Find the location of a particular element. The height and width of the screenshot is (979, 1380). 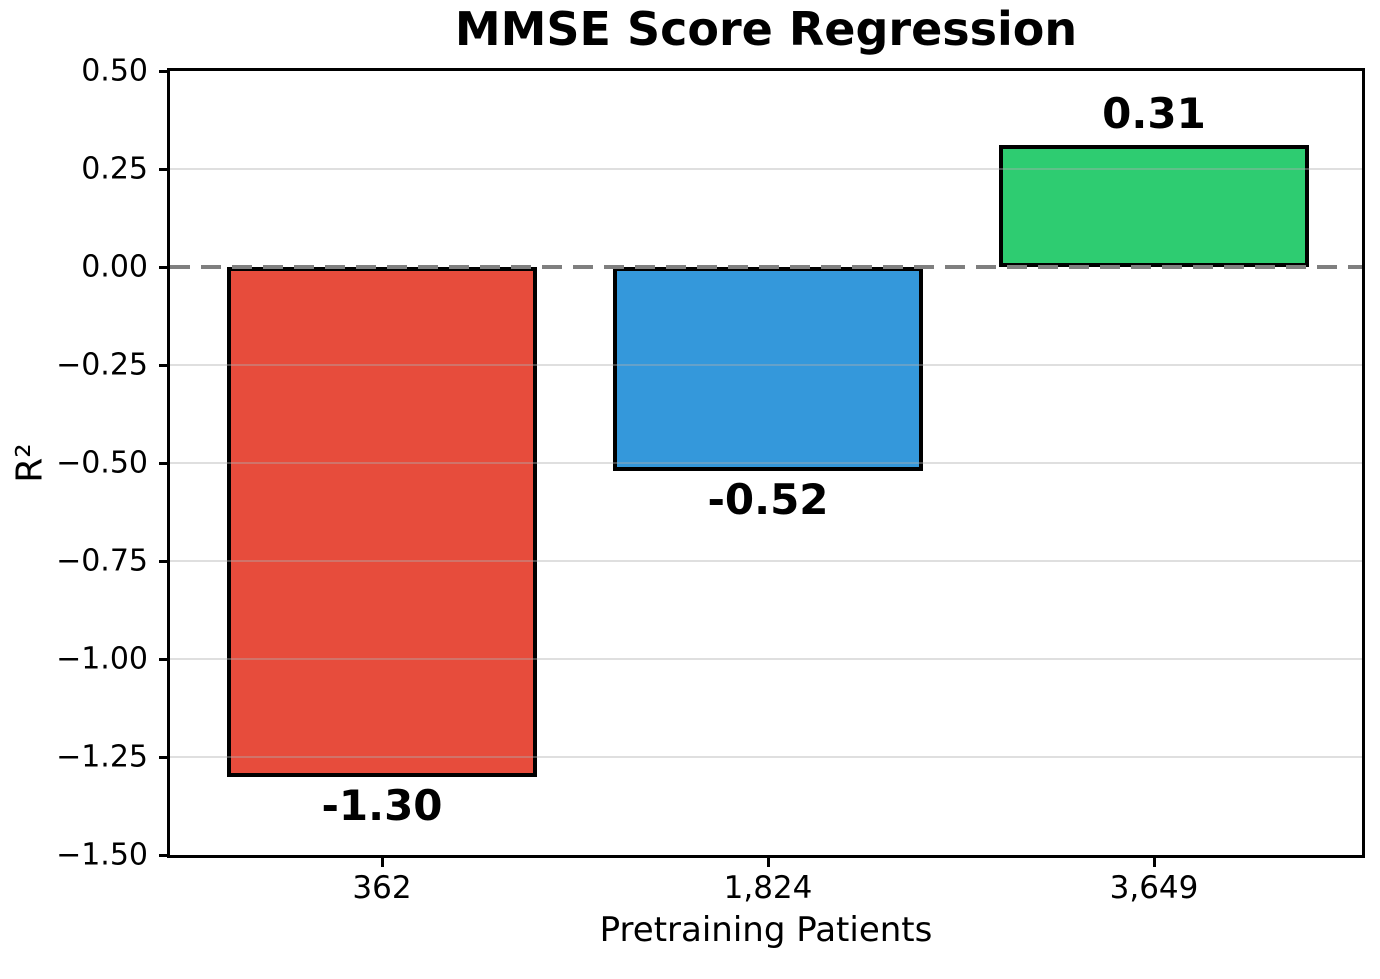

y-tick-label: −1.00 is located at coordinates (102, 659).